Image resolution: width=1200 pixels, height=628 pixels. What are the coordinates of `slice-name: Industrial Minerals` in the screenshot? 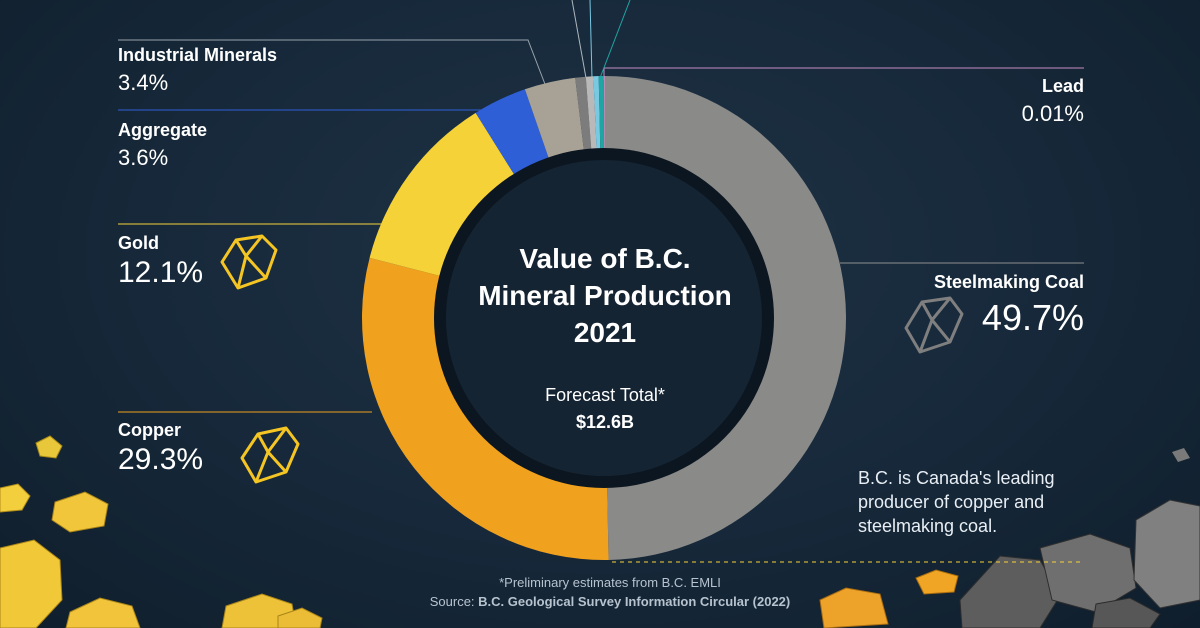 It's located at (198, 55).